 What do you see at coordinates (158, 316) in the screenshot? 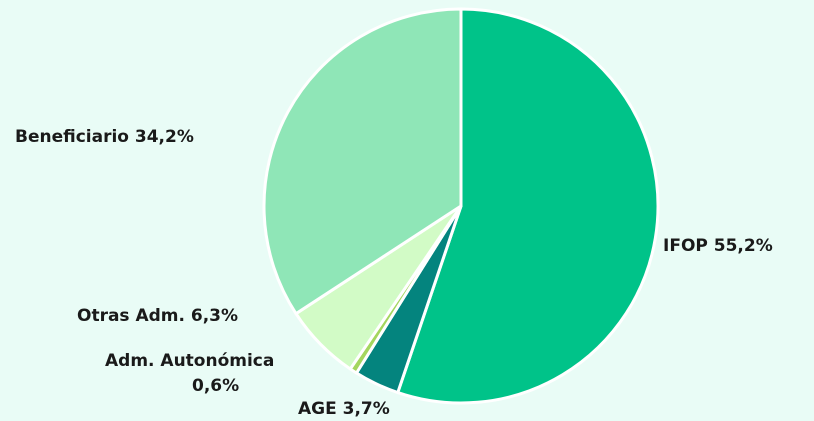
I see `slice-label-otras-adm: Otras Adm. 6,3%` at bounding box center [158, 316].